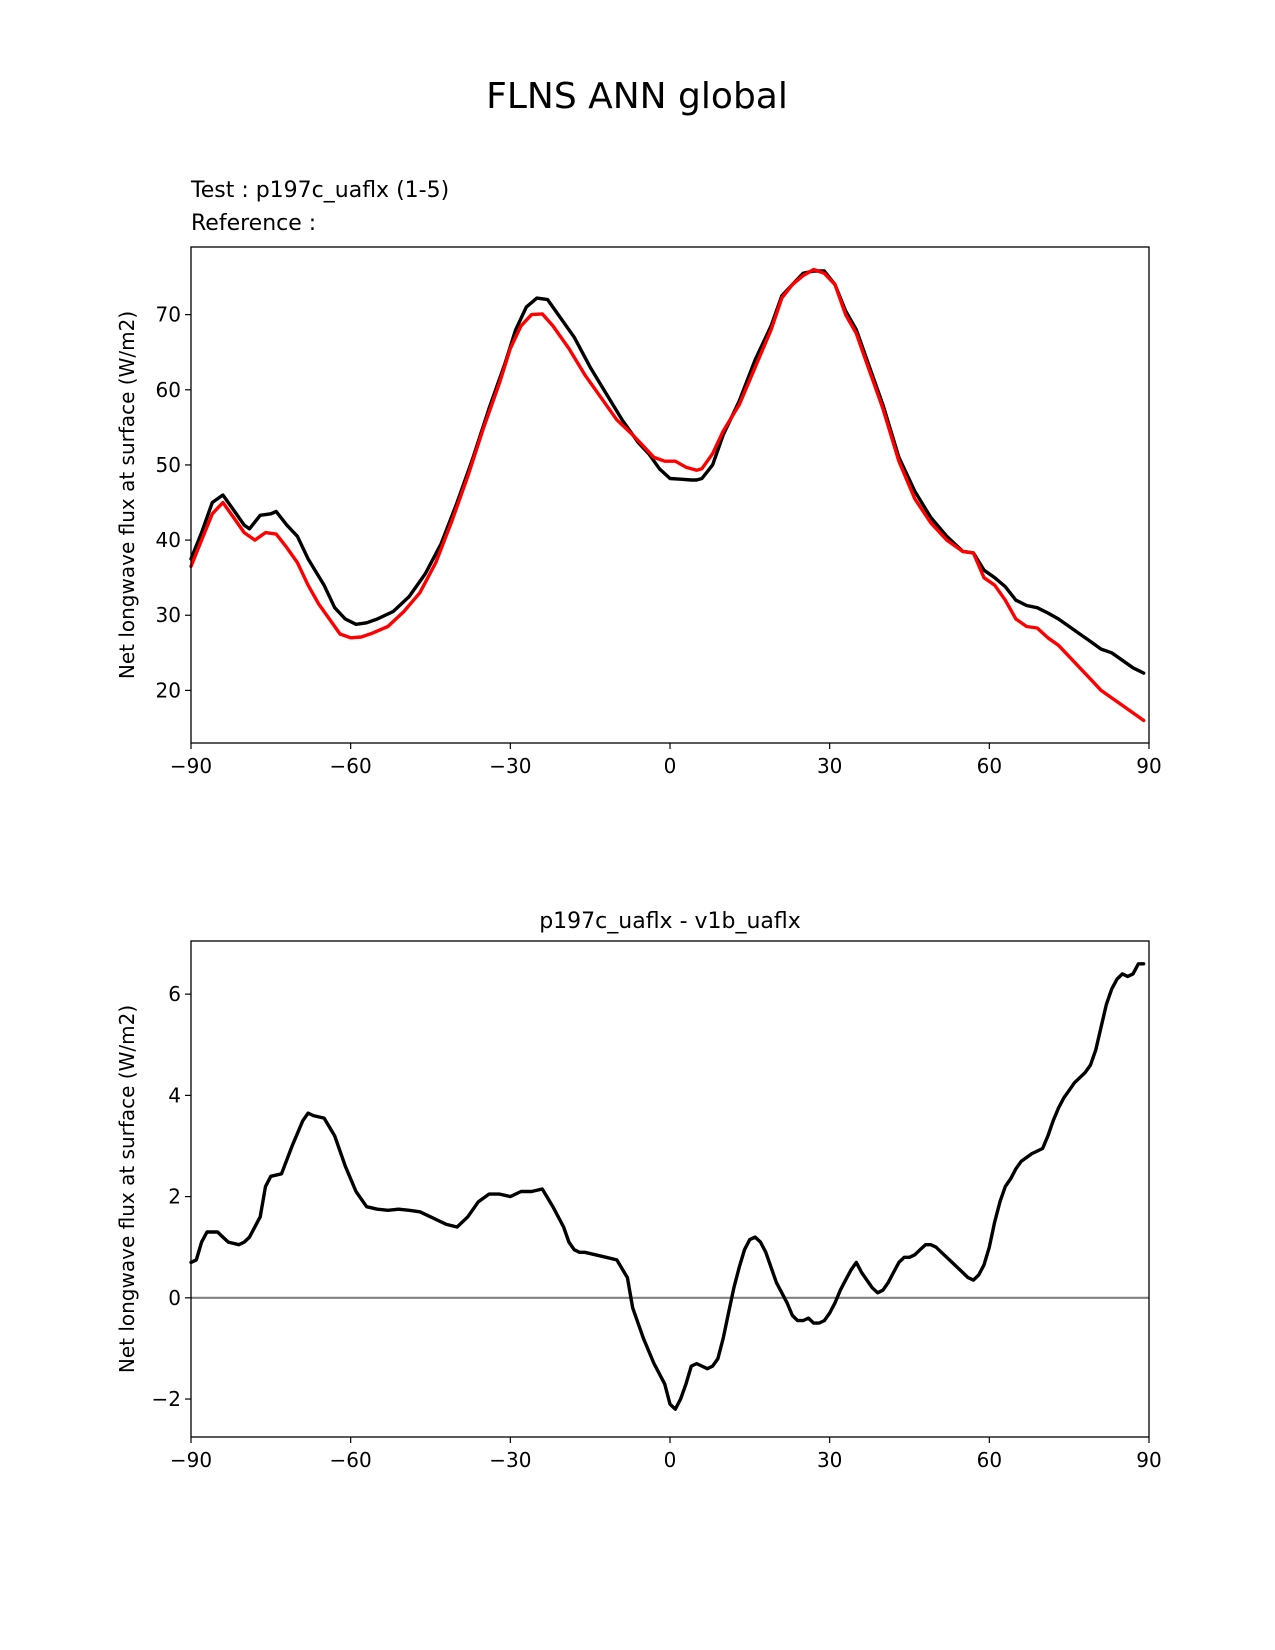 This screenshot has width=1275, height=1650. I want to click on top-y-tick-label: 50, so click(168, 465).